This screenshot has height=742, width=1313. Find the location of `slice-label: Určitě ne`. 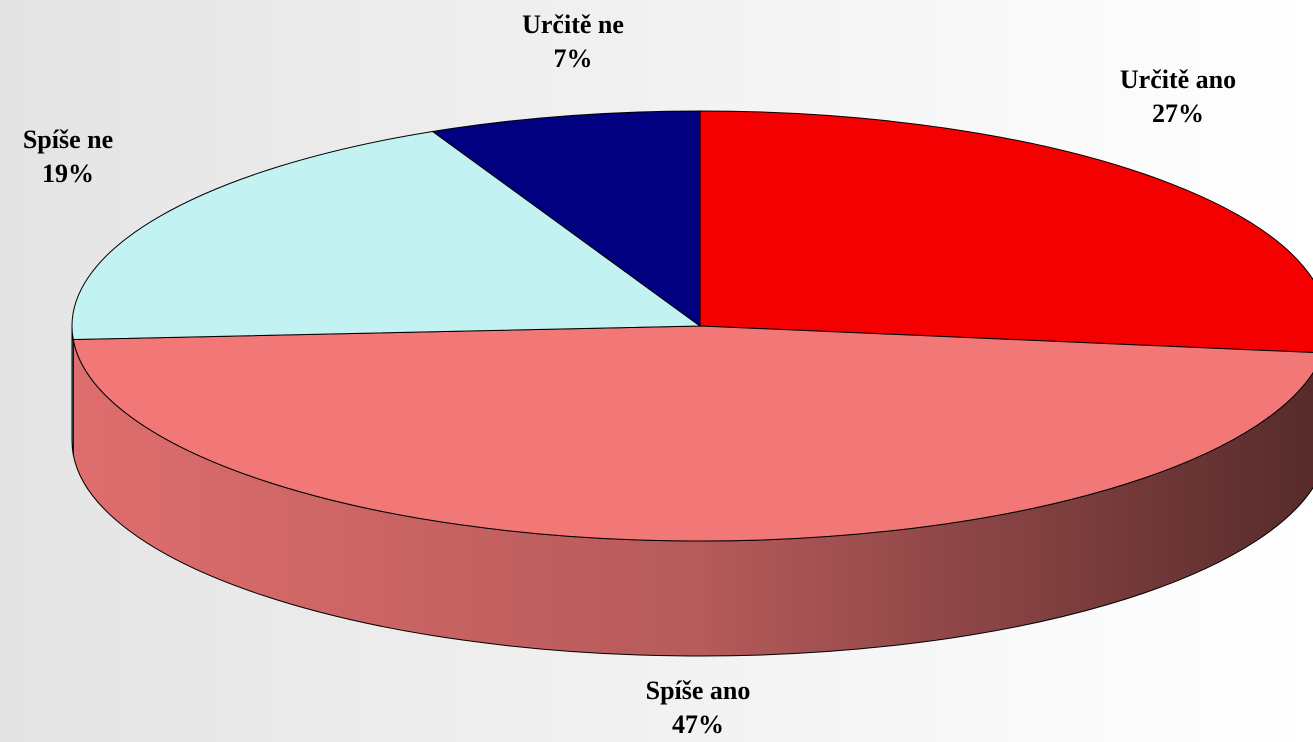

slice-label: Určitě ne is located at coordinates (573, 24).